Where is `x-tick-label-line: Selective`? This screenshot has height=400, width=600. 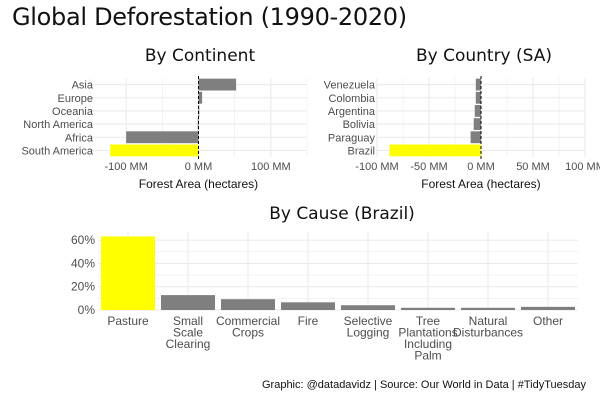 x-tick-label-line: Selective is located at coordinates (368, 321).